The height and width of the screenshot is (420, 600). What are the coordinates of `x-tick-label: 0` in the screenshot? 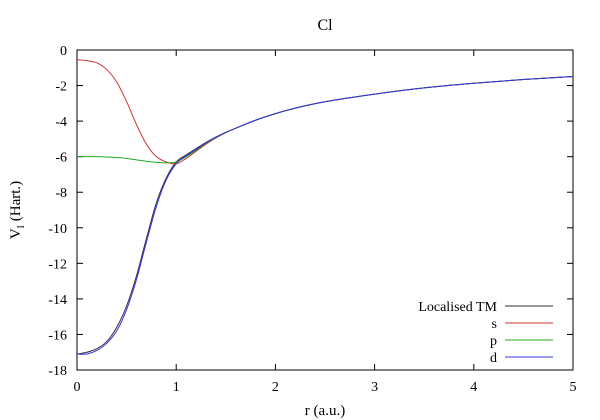 It's located at (77, 387).